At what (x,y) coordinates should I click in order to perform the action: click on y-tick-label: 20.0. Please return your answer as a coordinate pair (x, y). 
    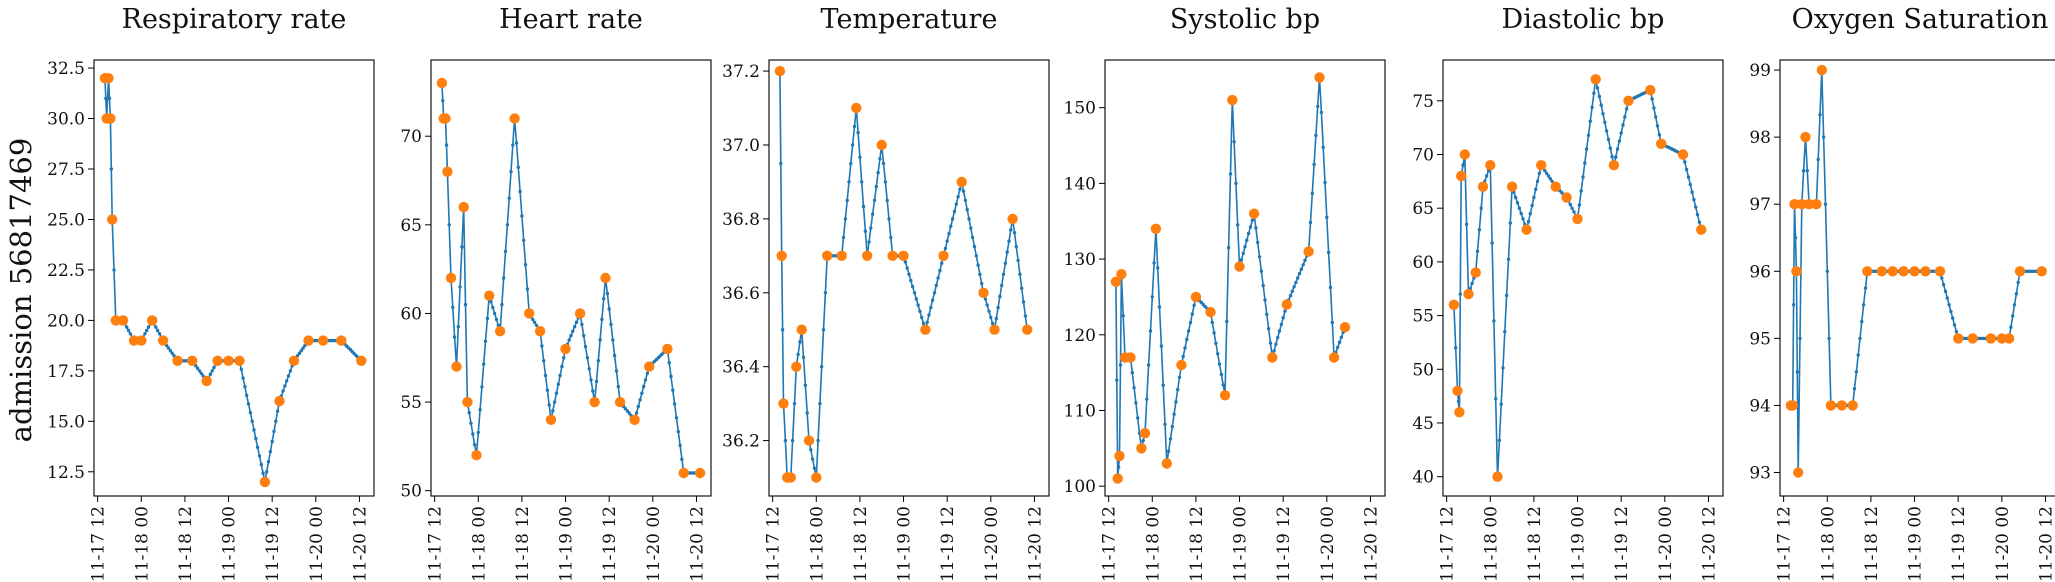
    Looking at the image, I should click on (66, 321).